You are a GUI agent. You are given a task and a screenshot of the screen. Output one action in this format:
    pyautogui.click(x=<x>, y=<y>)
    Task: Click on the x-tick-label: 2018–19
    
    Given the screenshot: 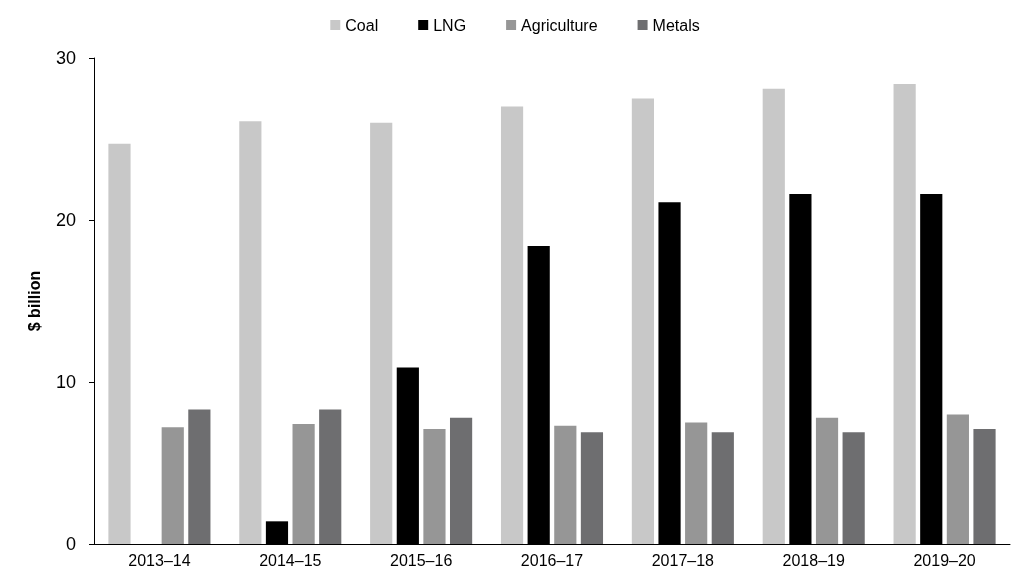 What is the action you would take?
    pyautogui.click(x=813, y=560)
    